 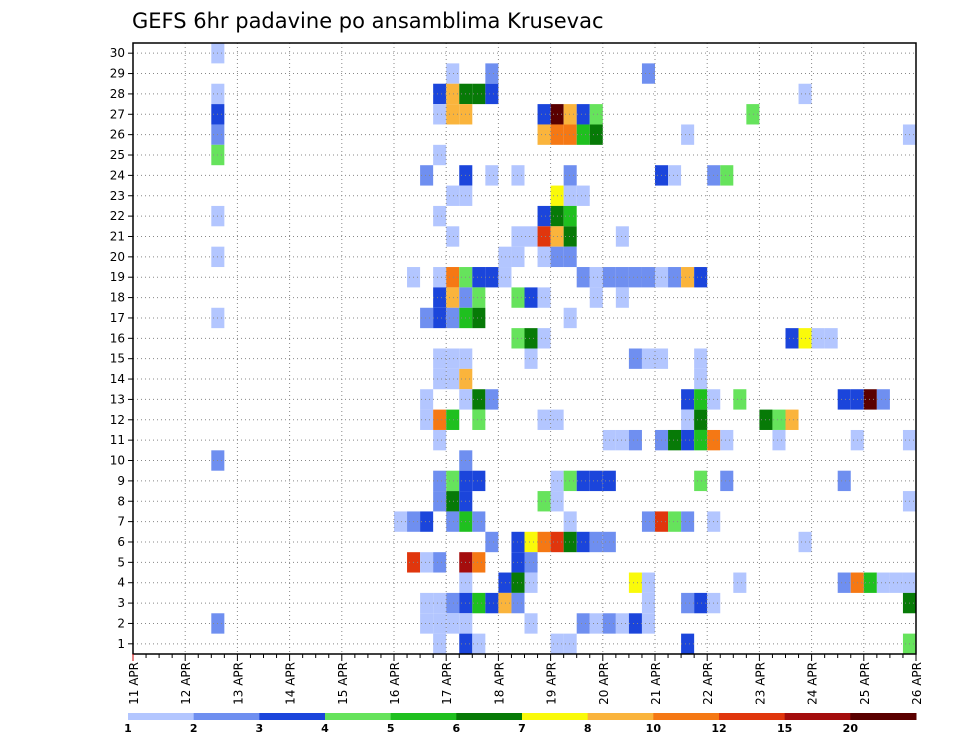 What do you see at coordinates (121, 481) in the screenshot?
I see `y-tick-label: 9` at bounding box center [121, 481].